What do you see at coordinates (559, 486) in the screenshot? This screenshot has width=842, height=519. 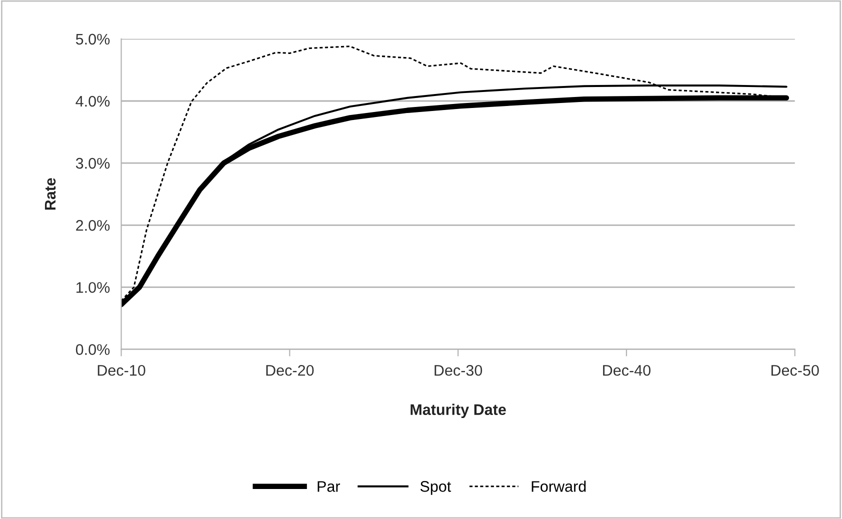 I see `legend-label: Forward` at bounding box center [559, 486].